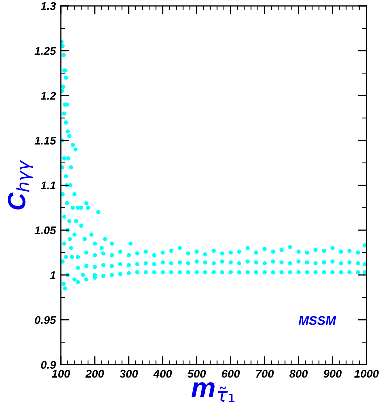  What do you see at coordinates (265, 374) in the screenshot?
I see `x-tick-label: 700` at bounding box center [265, 374].